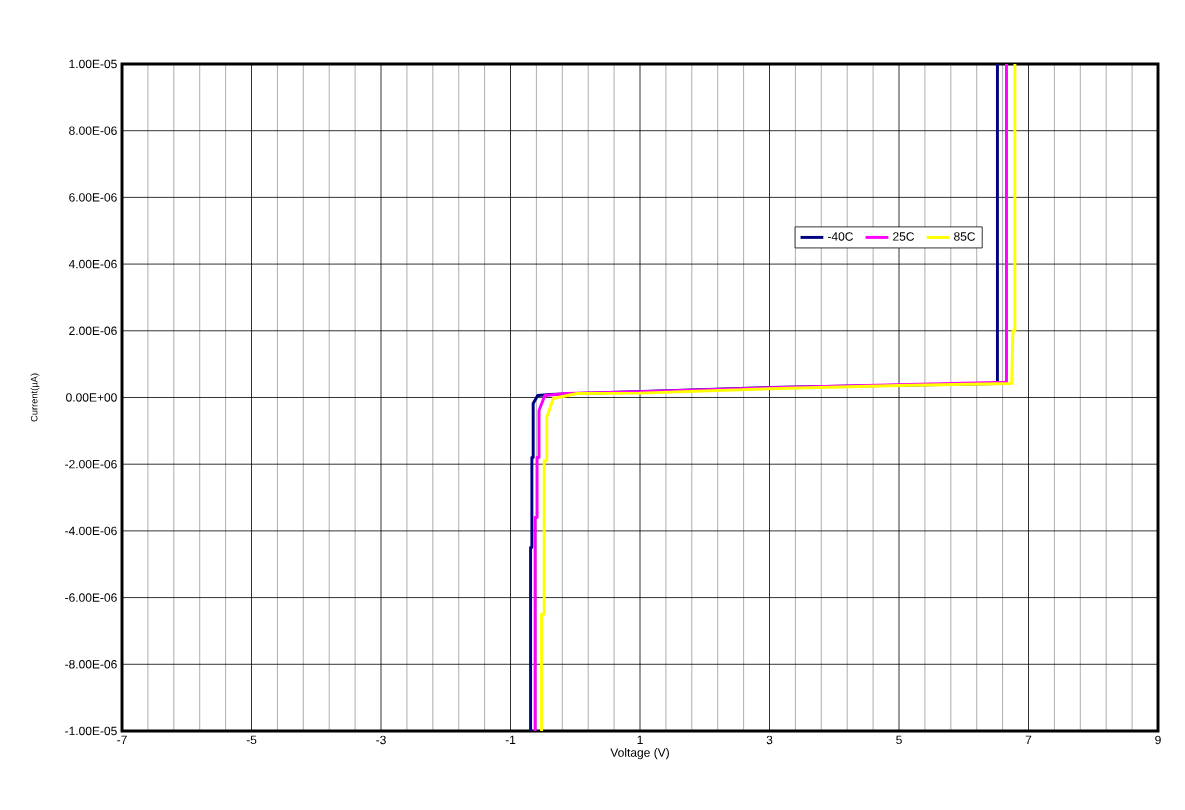 The height and width of the screenshot is (810, 1185). I want to click on y-tick-label: -4.00E-06, so click(91, 531).